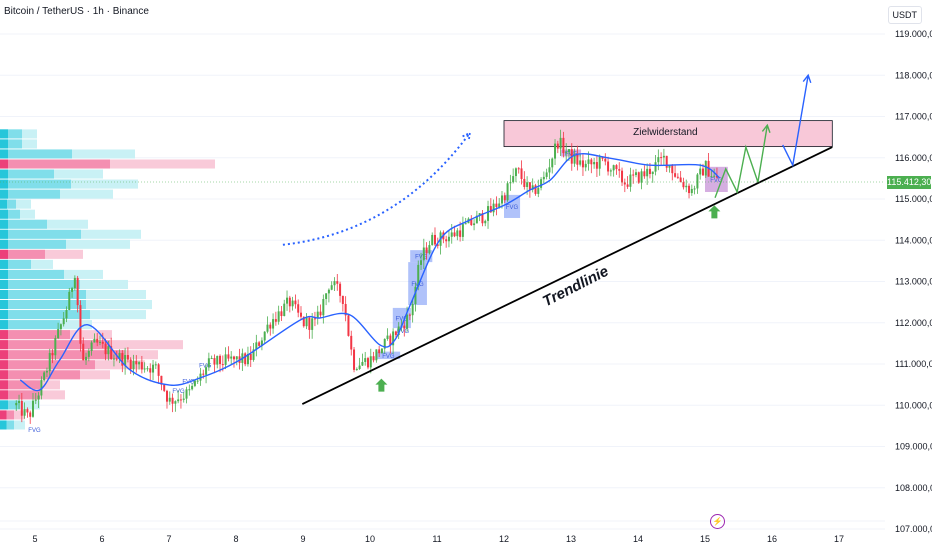 Image resolution: width=932 pixels, height=550 pixels. Describe the element at coordinates (302, 539) in the screenshot. I see `time-tick-label: 9` at that location.